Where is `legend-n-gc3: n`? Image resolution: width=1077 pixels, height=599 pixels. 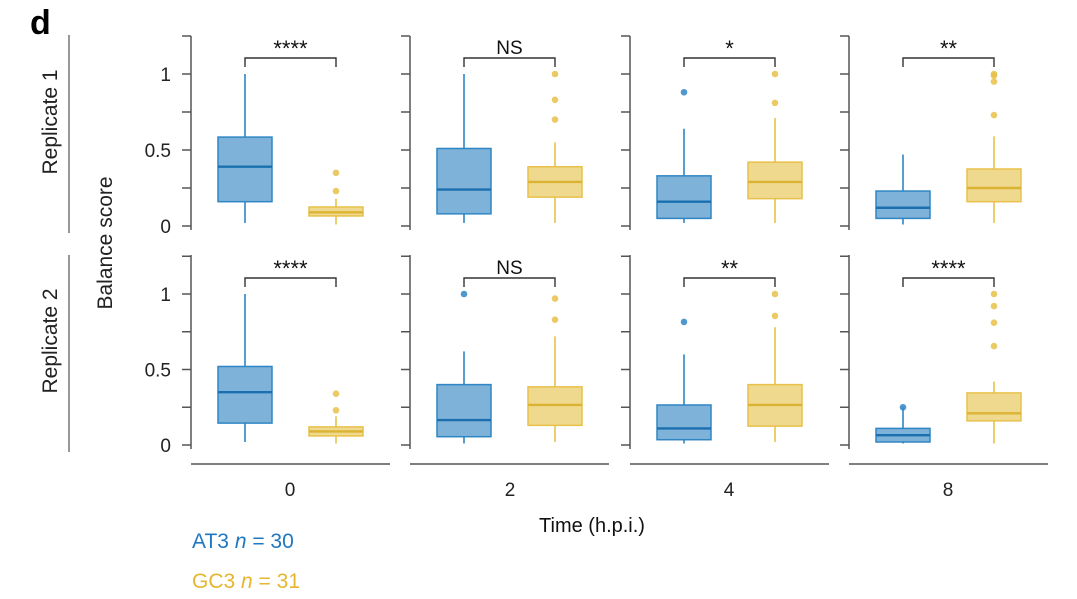
legend-n-gc3: n is located at coordinates (247, 581).